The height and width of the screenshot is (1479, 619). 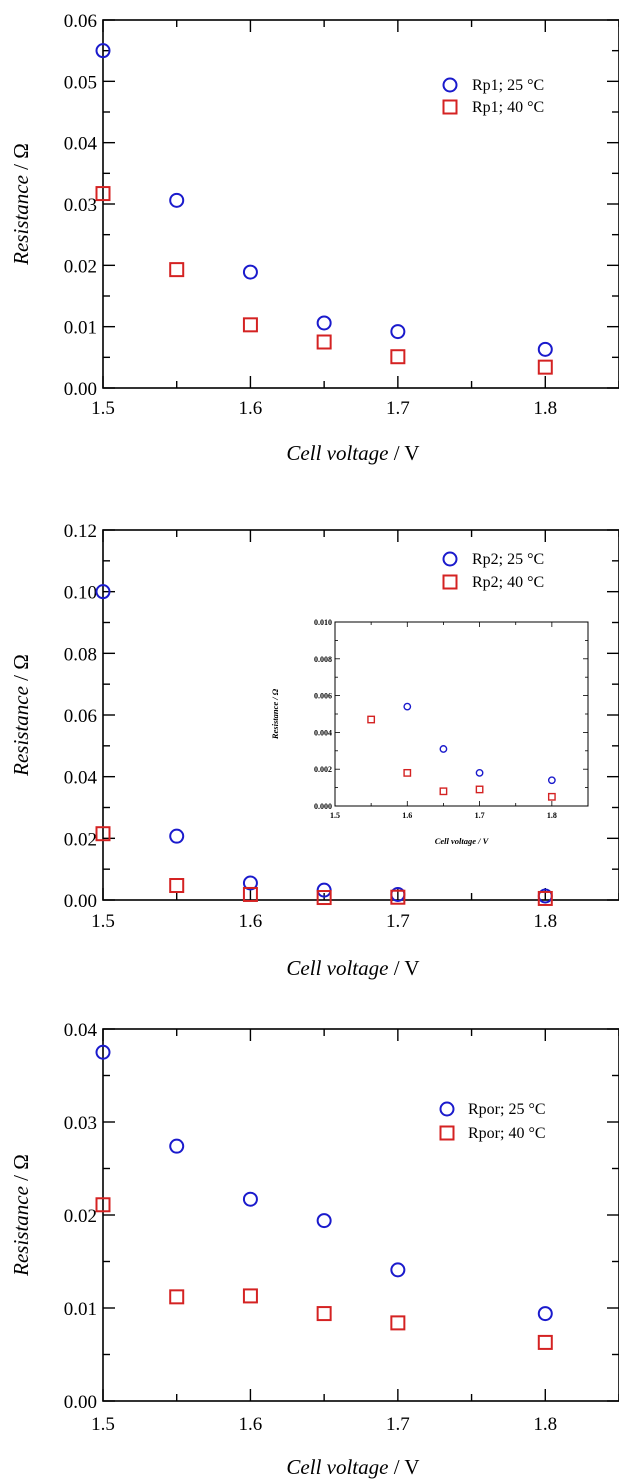 I want to click on legend-label: Rp2; 25 °C, so click(x=508, y=559).